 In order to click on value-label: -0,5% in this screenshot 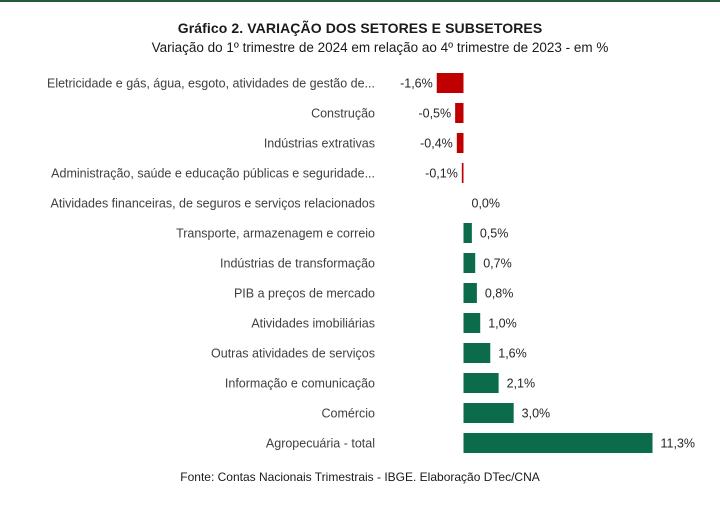, I will do `click(434, 114)`.